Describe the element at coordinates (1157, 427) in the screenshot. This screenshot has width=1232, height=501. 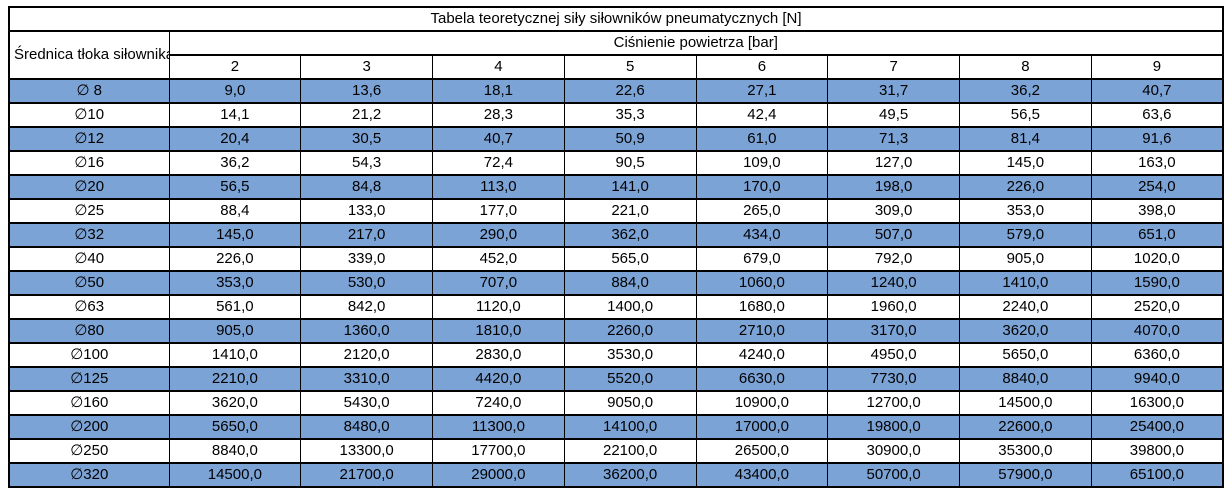
I see `force-cell: 25400,0` at that location.